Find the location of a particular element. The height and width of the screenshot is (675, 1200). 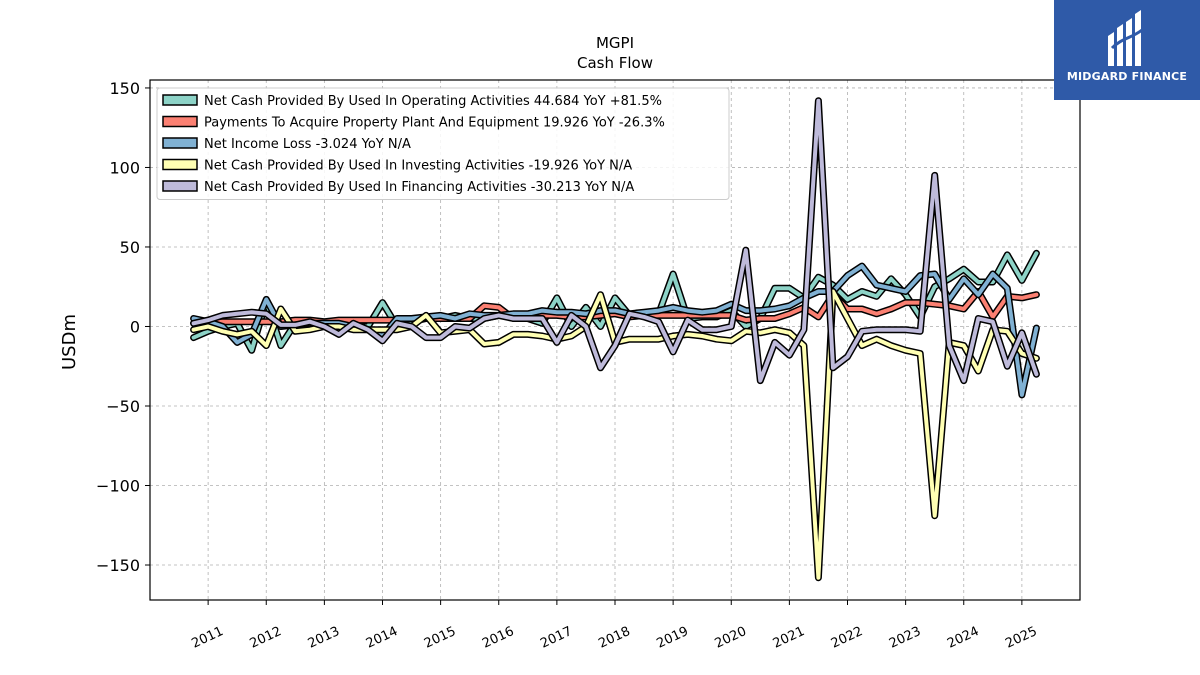

x-tick-label: 2016 is located at coordinates (498, 638).